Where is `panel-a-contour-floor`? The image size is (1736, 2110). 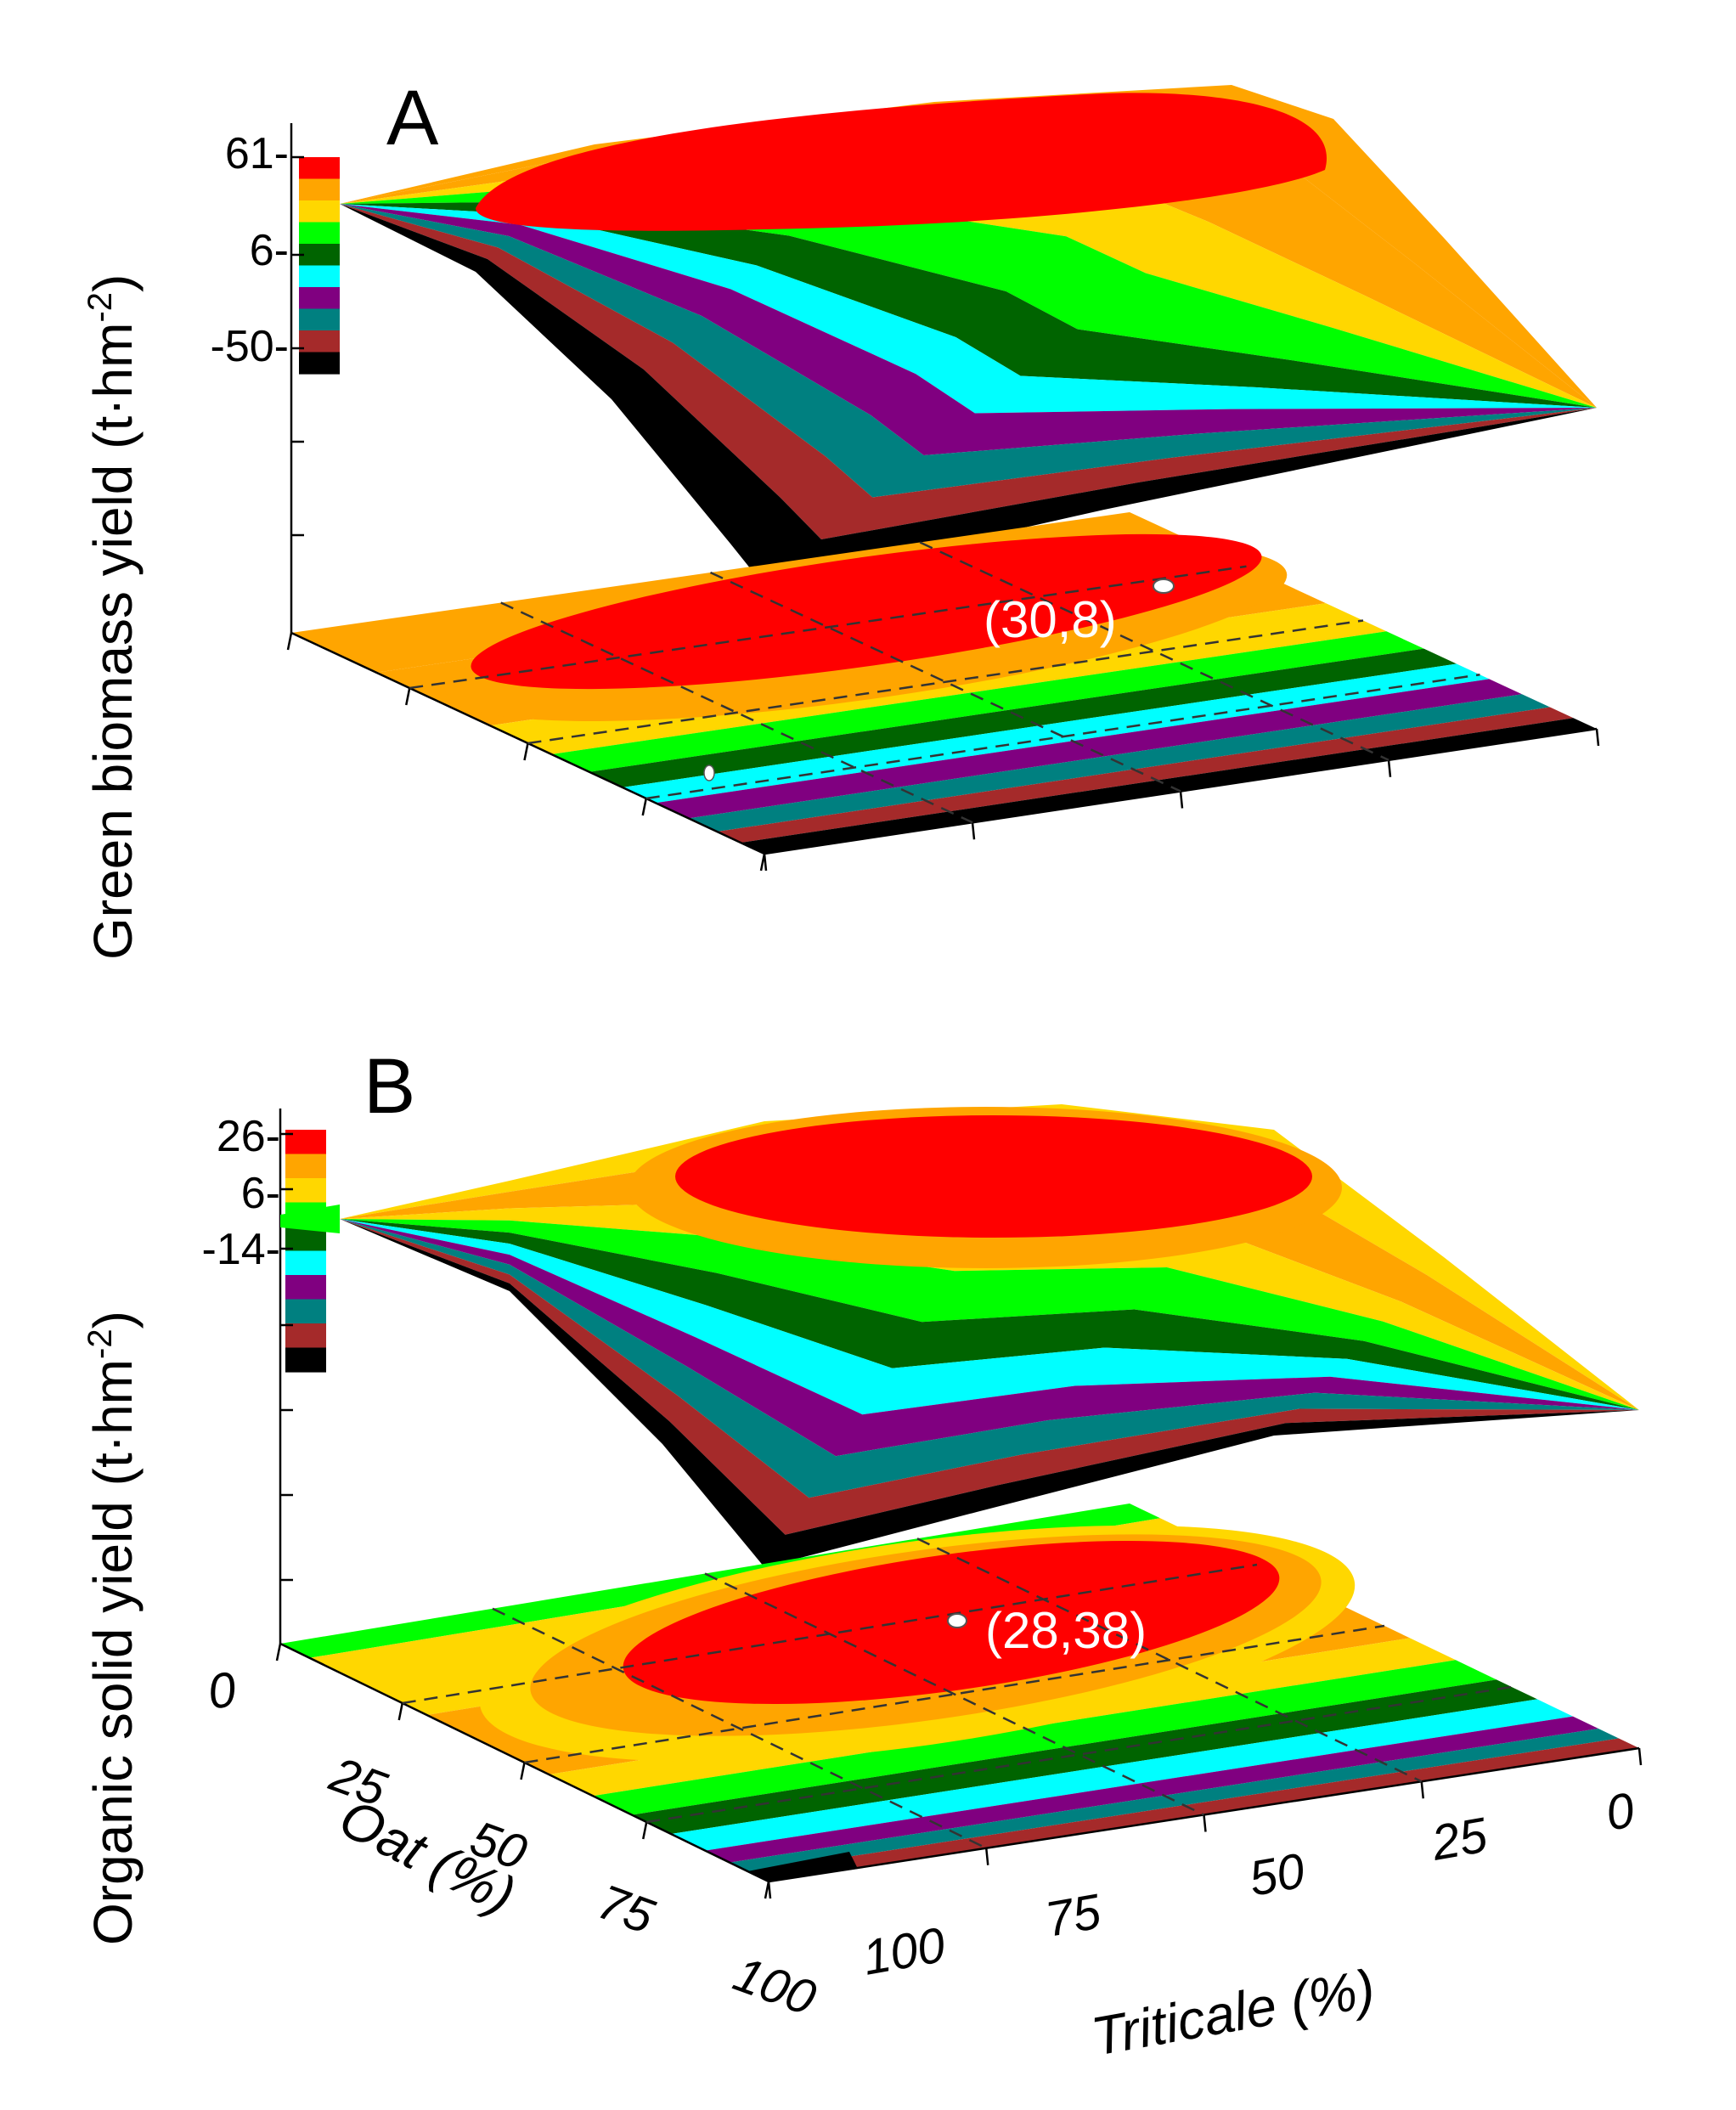 panel-a-contour-floor is located at coordinates (944, 683).